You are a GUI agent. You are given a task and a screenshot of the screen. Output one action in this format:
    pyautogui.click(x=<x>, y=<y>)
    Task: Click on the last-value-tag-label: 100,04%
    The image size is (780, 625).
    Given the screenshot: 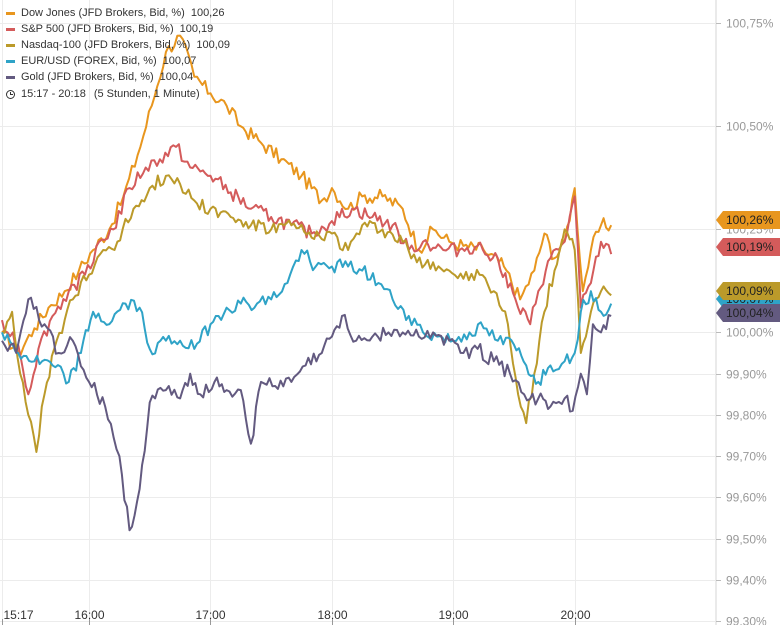 What is the action you would take?
    pyautogui.click(x=750, y=313)
    